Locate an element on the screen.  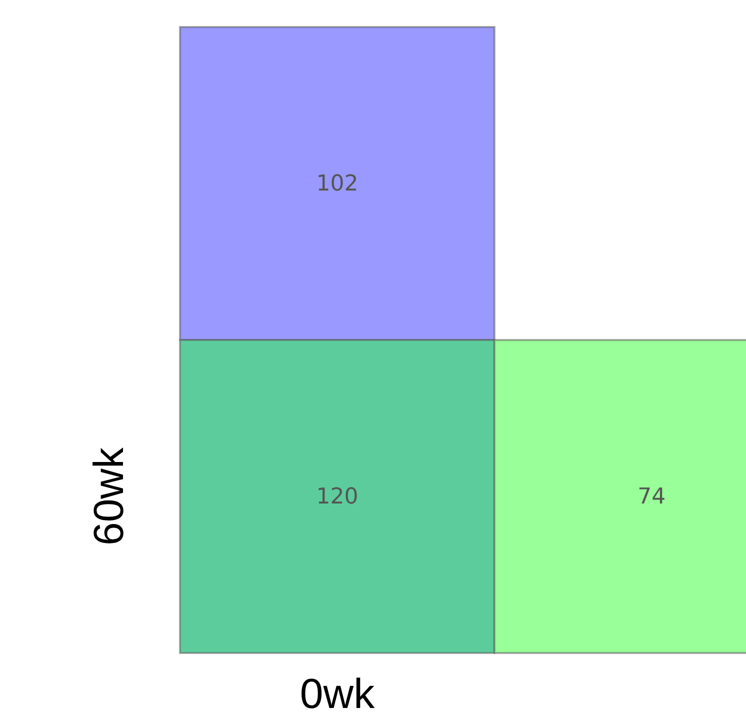
data-label: 102 is located at coordinates (337, 184).